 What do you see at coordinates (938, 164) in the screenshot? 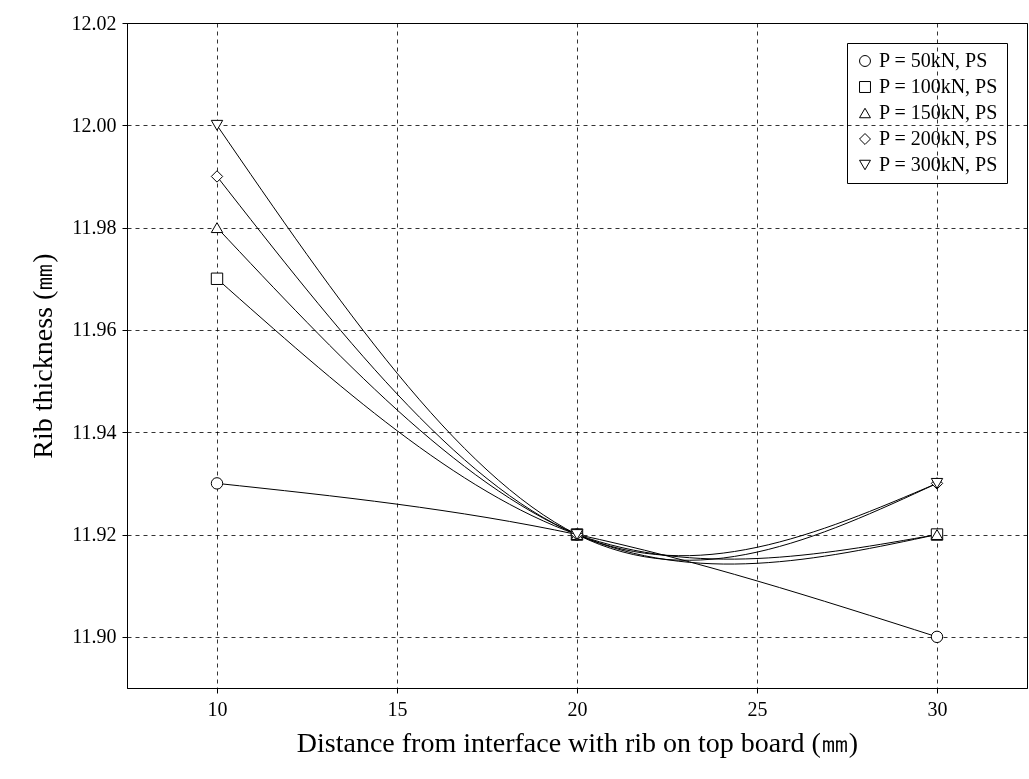
I see `legend-label: P = 300kN, PS` at bounding box center [938, 164].